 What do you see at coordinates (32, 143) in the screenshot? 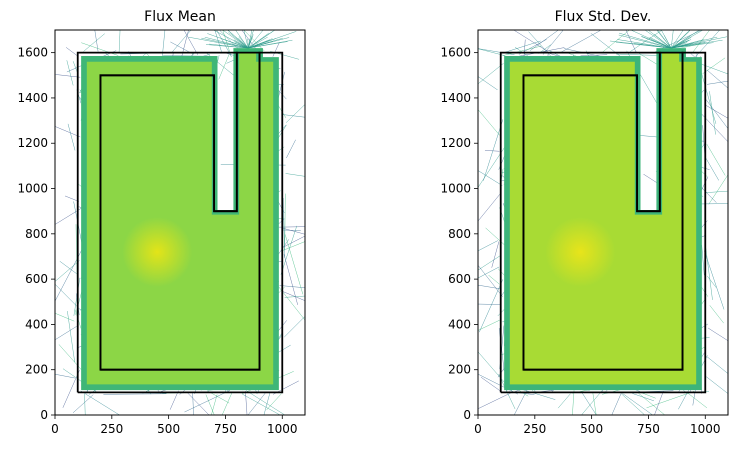
I see `y-tick-label: 1200` at bounding box center [32, 143].